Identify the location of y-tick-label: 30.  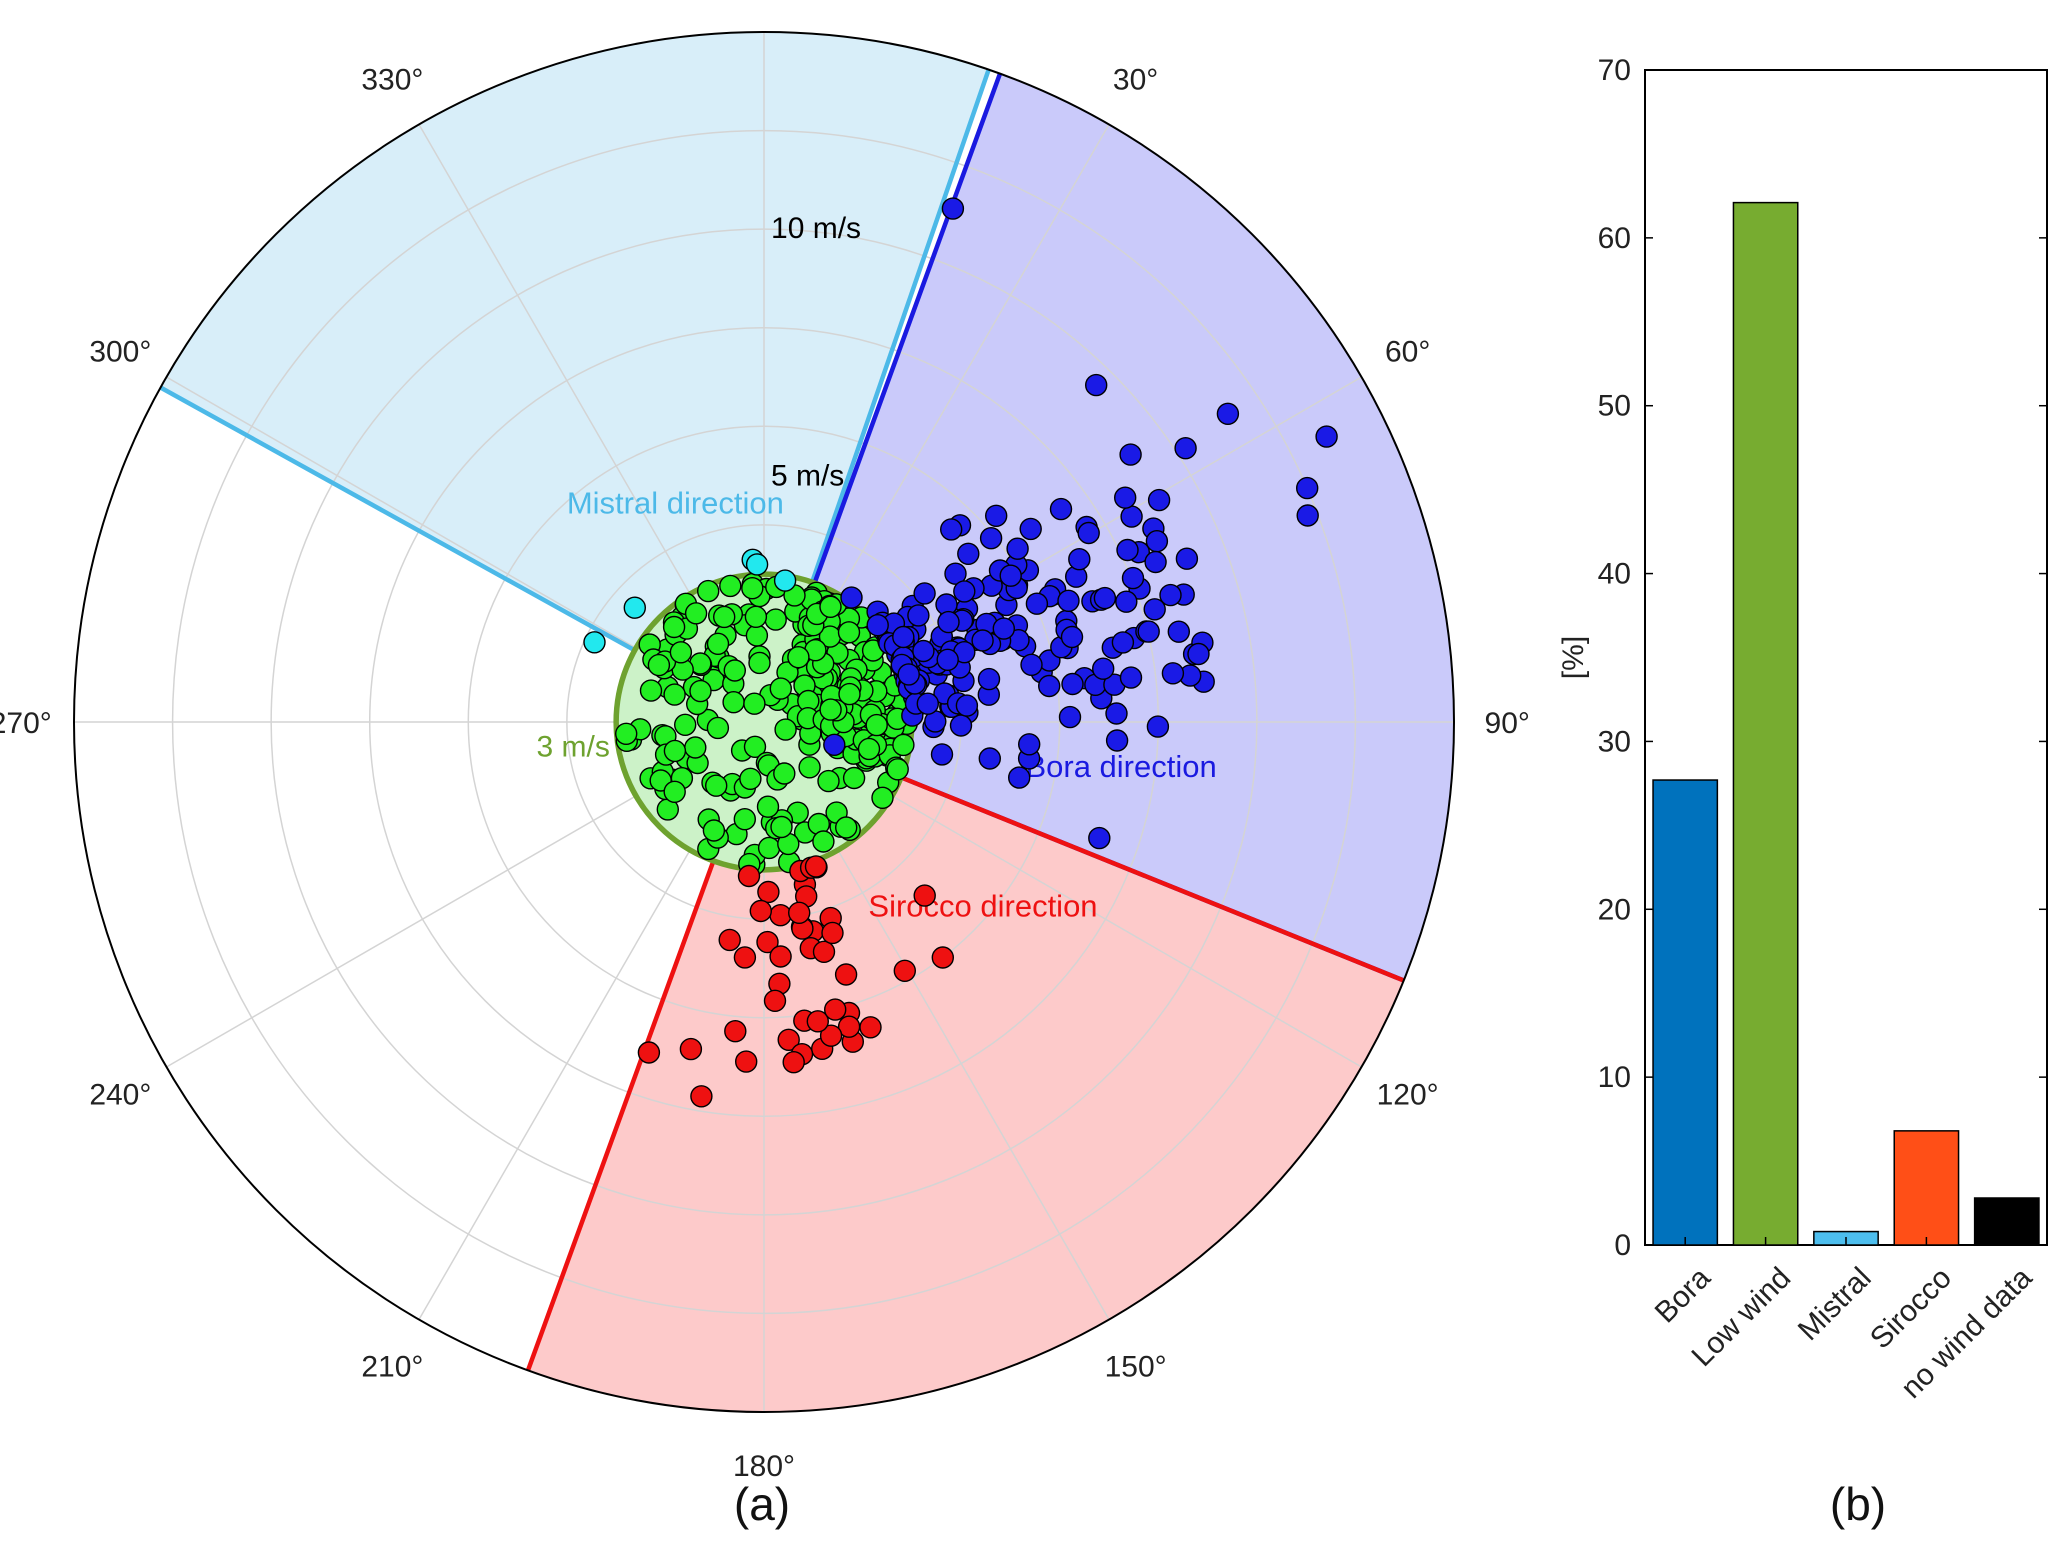
(1614, 741).